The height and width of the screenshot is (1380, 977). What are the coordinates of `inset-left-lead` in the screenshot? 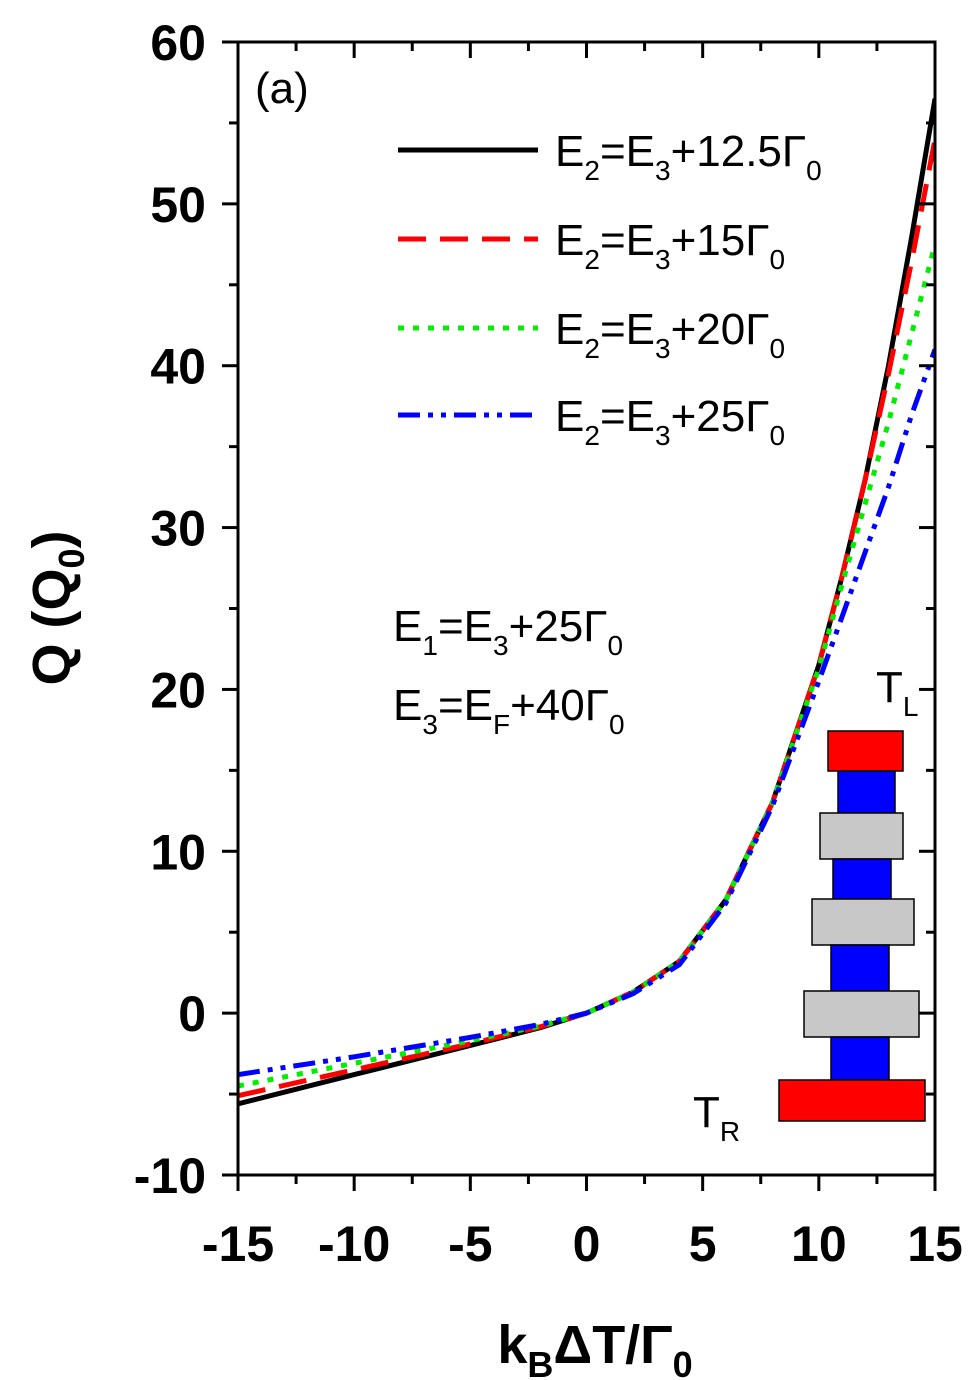 It's located at (865, 751).